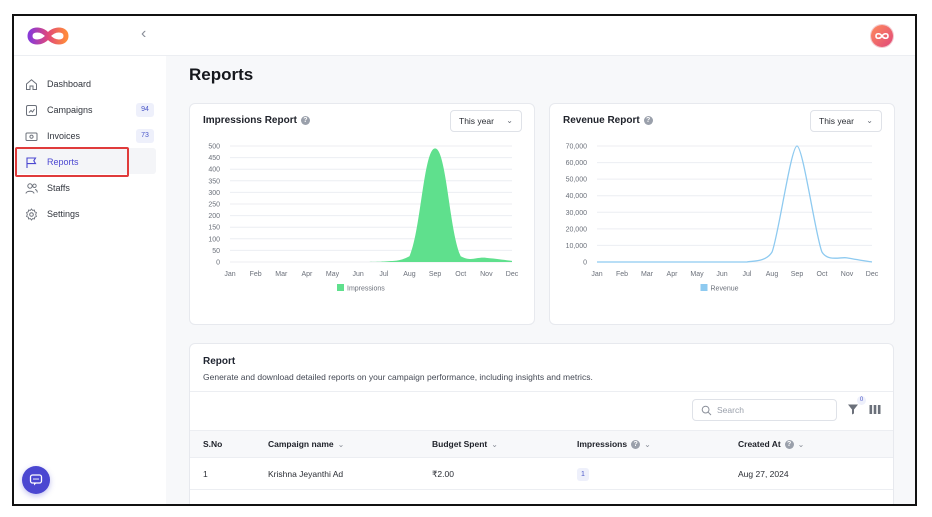 The width and height of the screenshot is (932, 517). I want to click on gear-icon, so click(31, 214).